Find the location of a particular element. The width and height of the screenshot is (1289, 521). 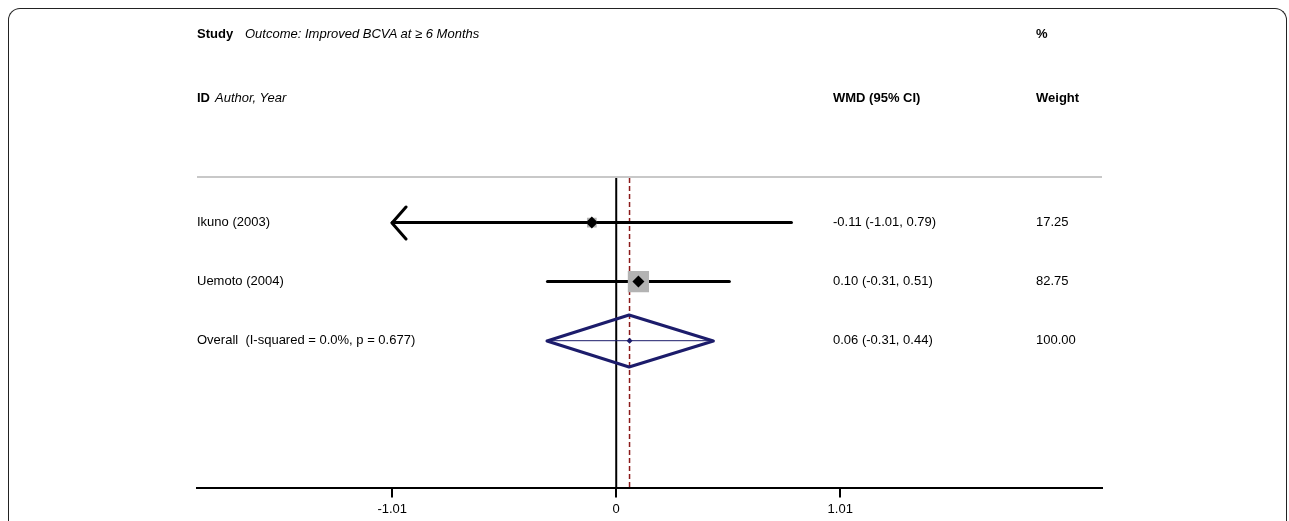

annotation: 100.00 is located at coordinates (1056, 340).